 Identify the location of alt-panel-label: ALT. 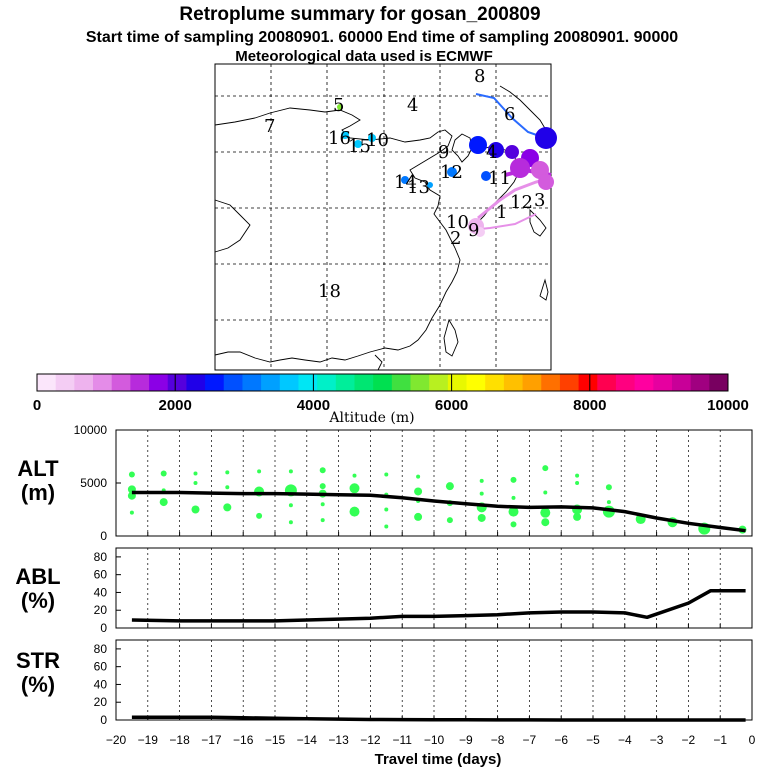
(38, 468).